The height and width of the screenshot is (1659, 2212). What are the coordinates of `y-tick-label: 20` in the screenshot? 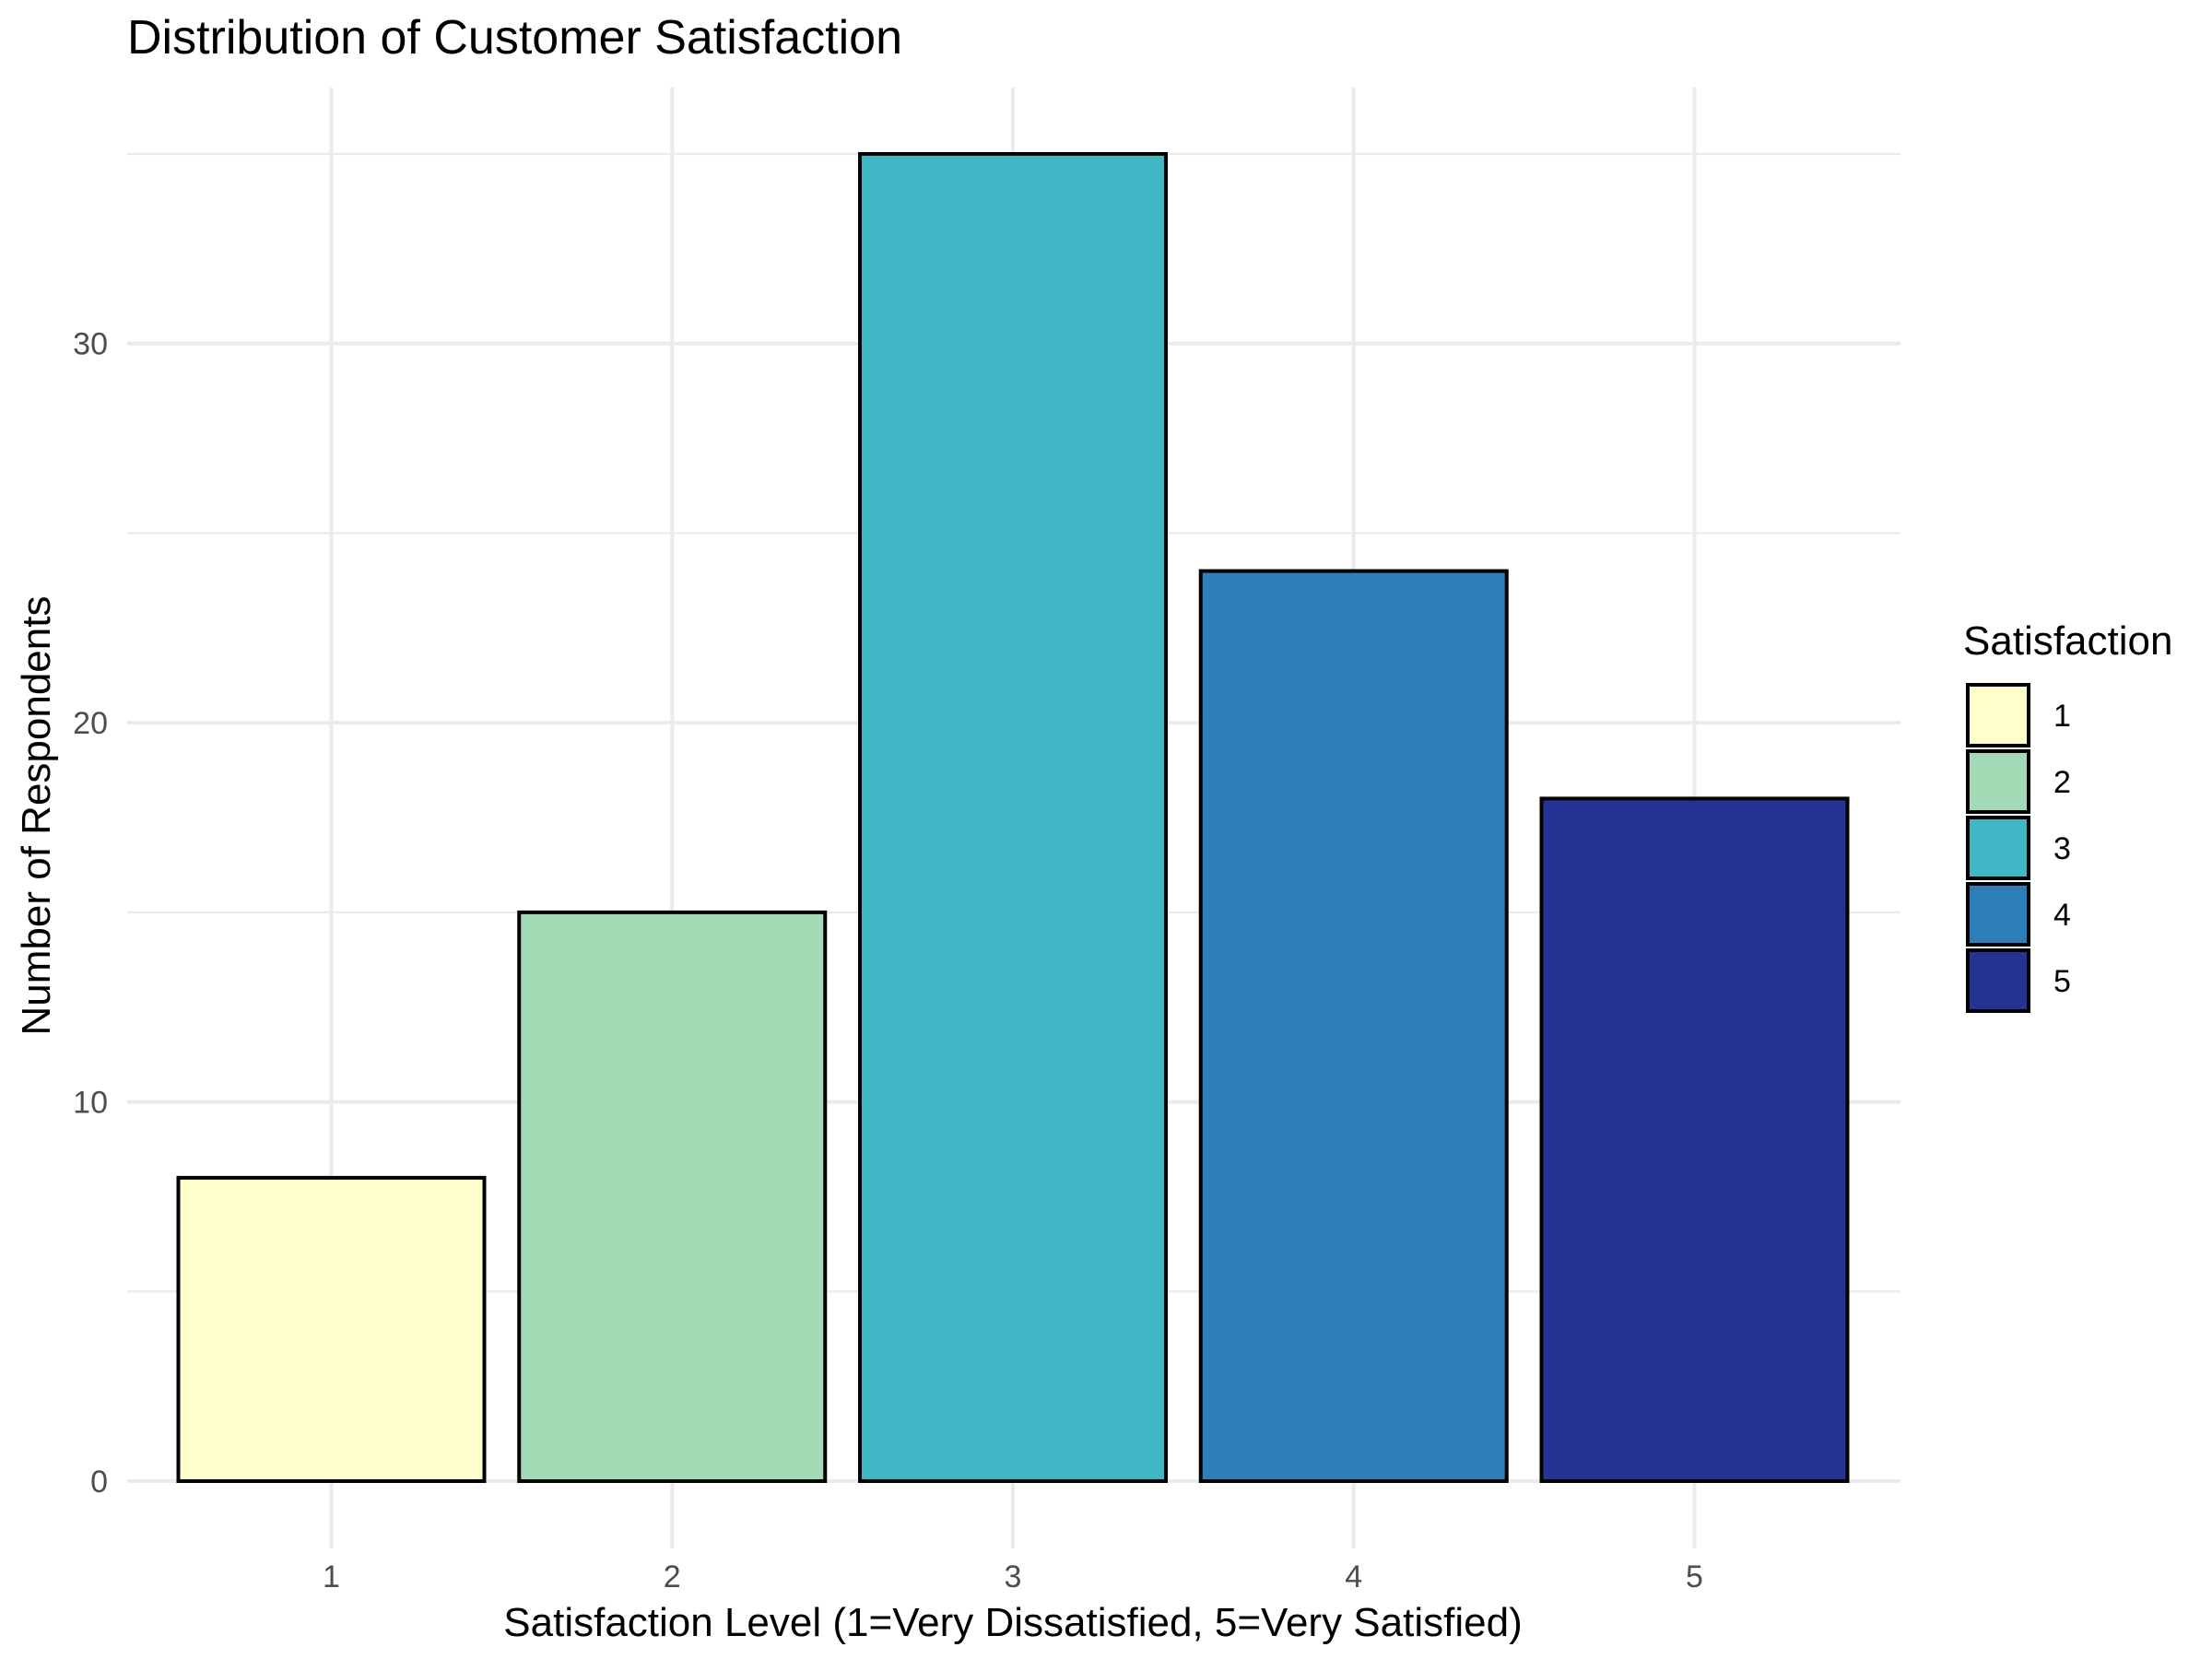 It's located at (90, 723).